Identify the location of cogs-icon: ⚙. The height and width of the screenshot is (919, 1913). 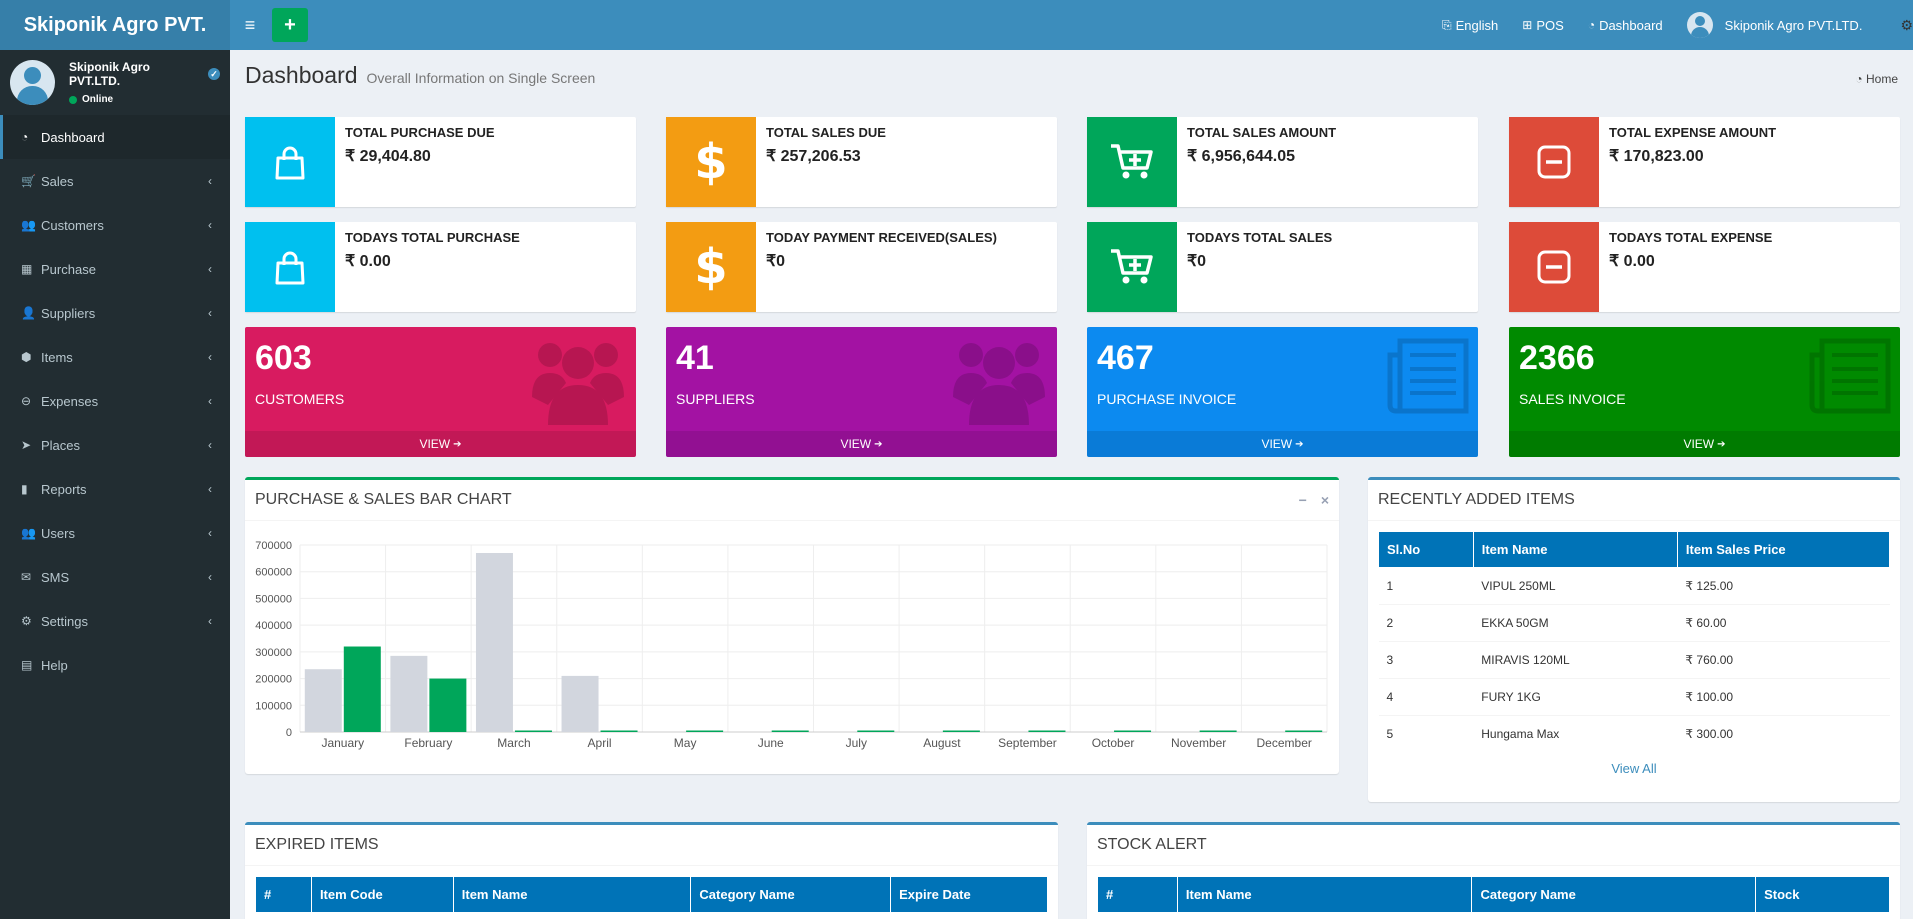
(26, 621).